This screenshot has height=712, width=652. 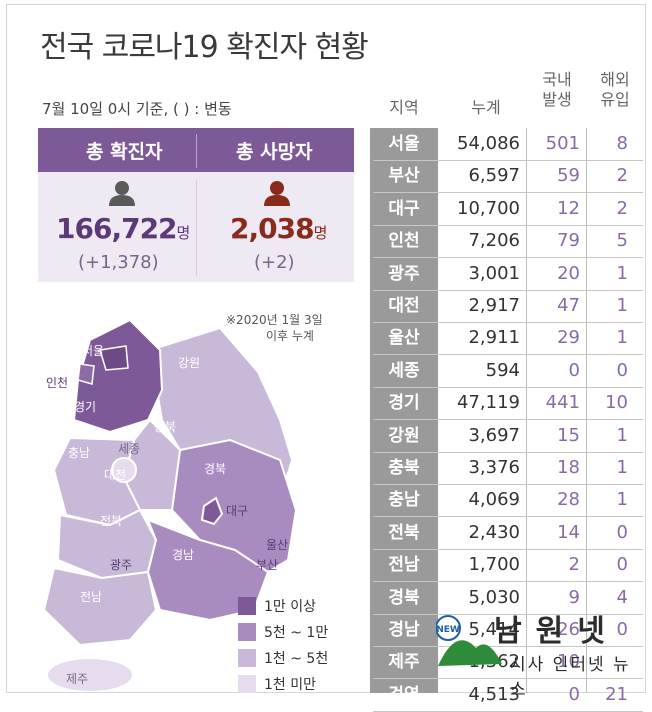 I want to click on region-shape-jeonnam, so click(x=100, y=606).